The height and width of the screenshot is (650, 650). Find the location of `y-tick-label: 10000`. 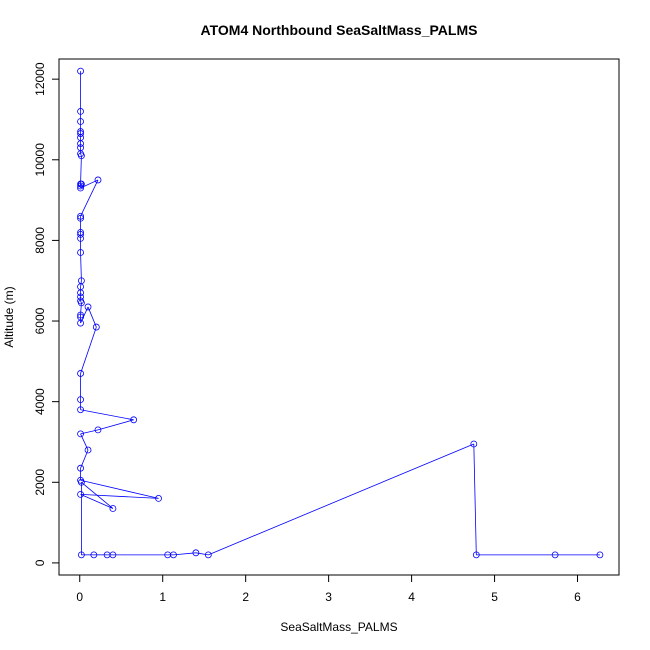

y-tick-label: 10000 is located at coordinates (40, 160).